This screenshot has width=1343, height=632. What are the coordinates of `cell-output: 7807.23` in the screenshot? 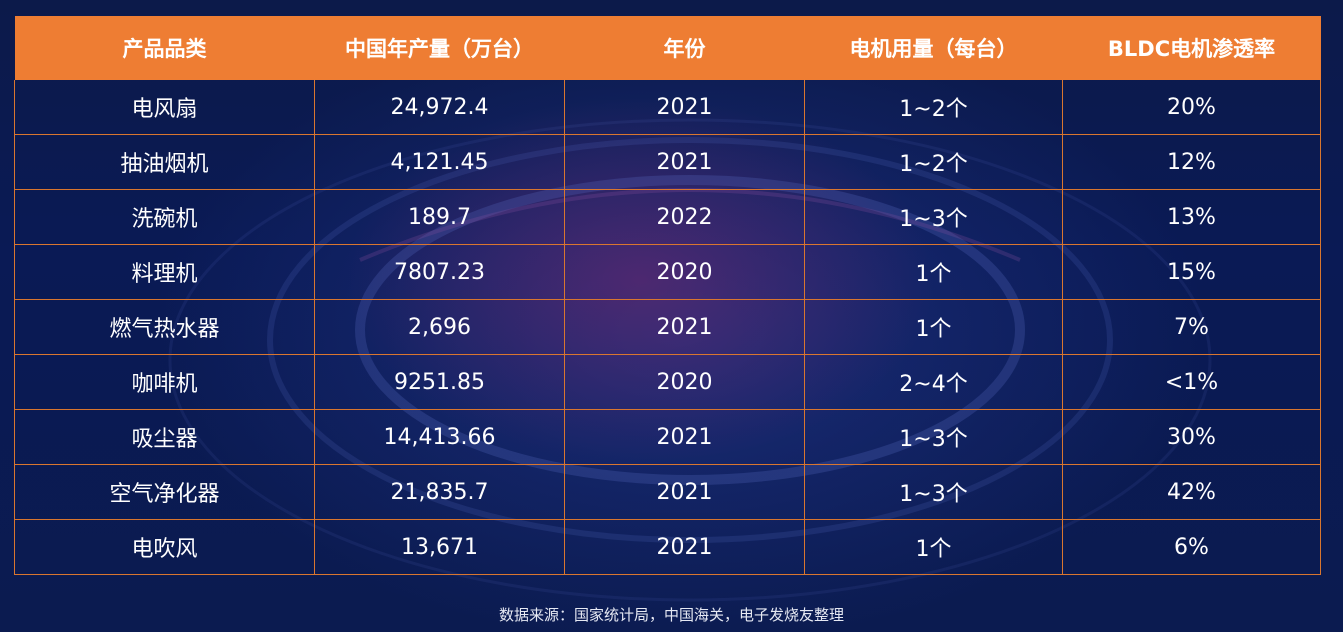 It's located at (439, 272).